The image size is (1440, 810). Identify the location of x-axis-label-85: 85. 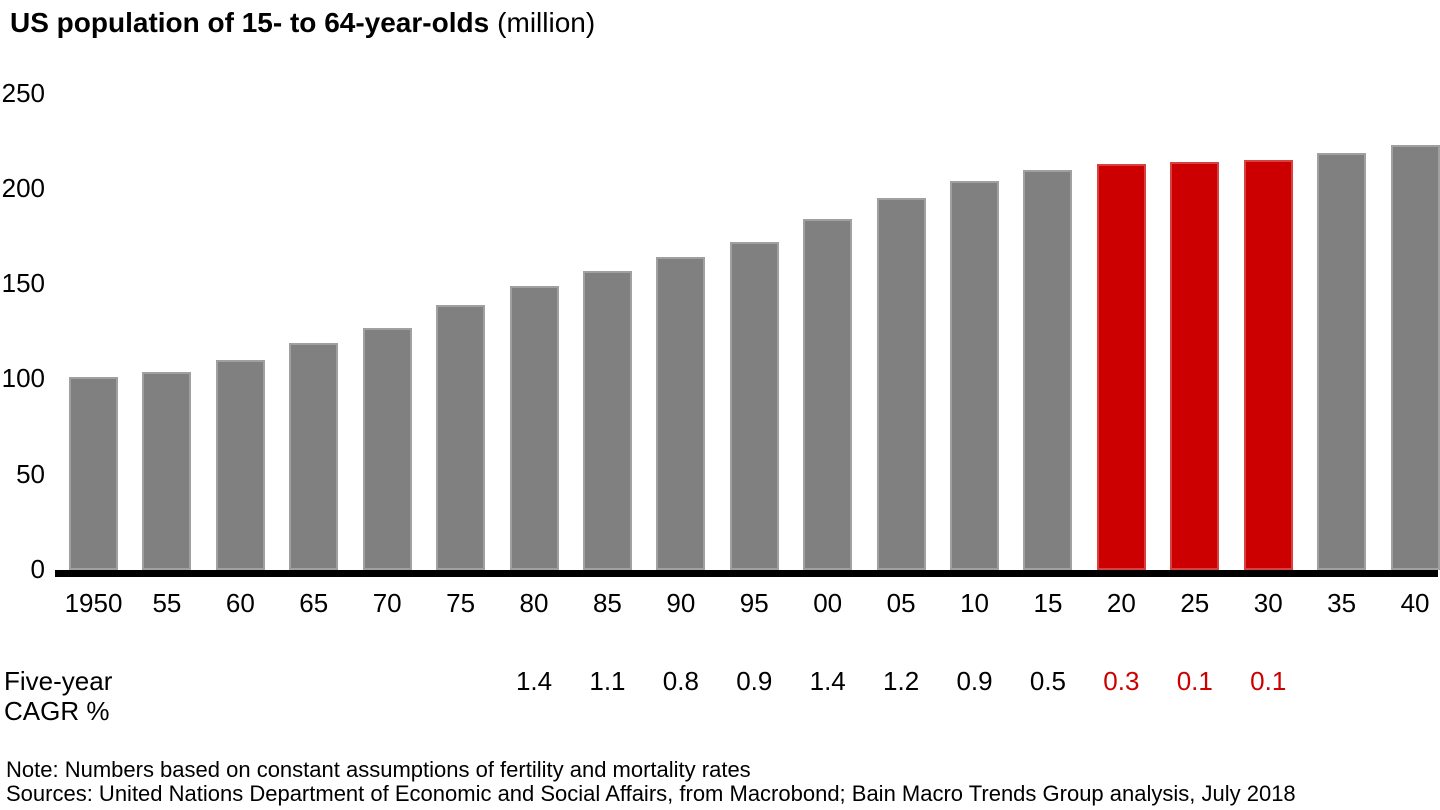
(607, 603).